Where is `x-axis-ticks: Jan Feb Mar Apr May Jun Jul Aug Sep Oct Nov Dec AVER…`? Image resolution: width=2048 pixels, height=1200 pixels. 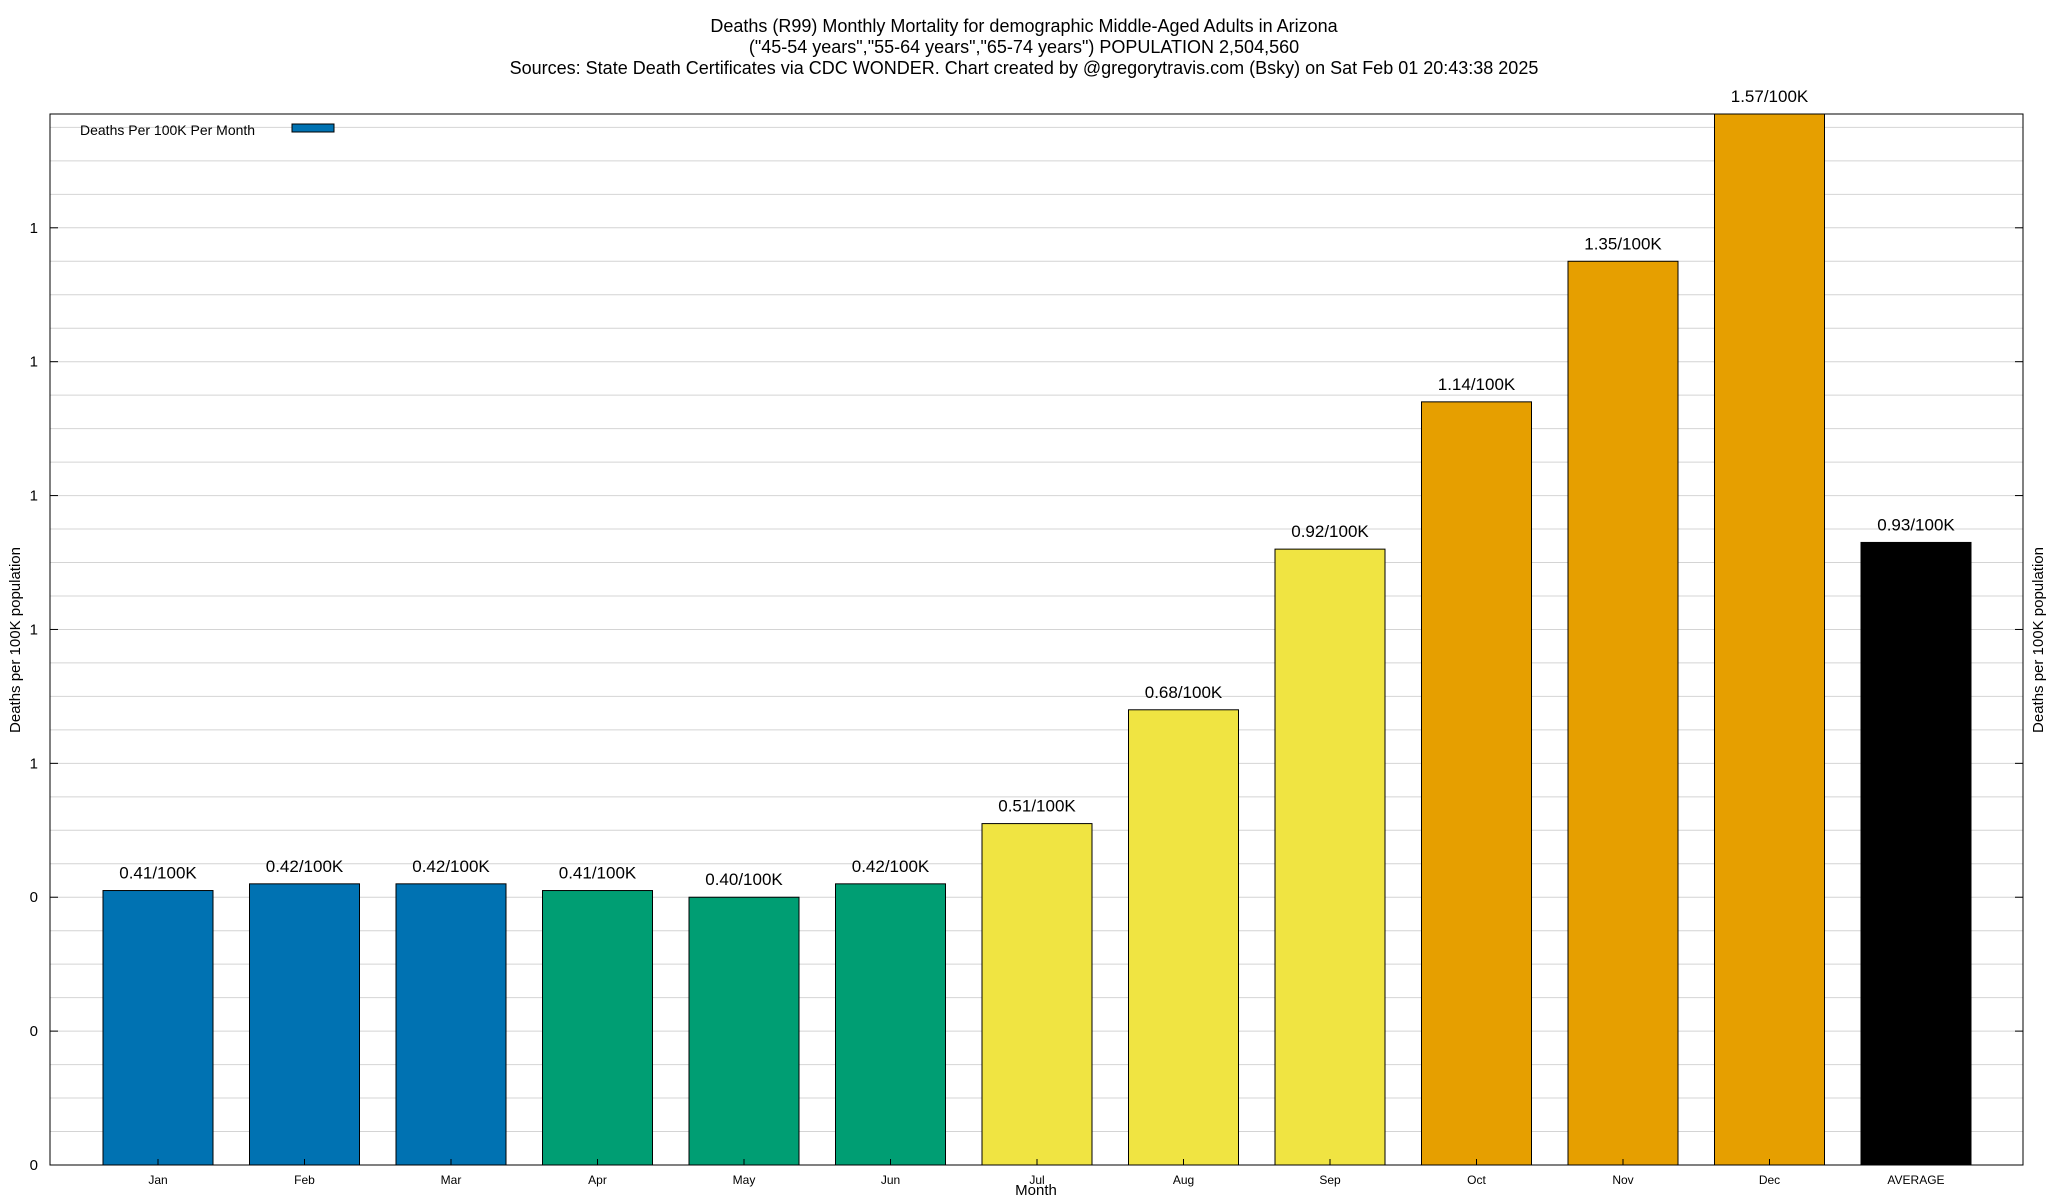
x-axis-ticks: Jan Feb Mar Apr May Jun Jul Aug Sep Oct Nov Dec AVER… is located at coordinates (1046, 1173).